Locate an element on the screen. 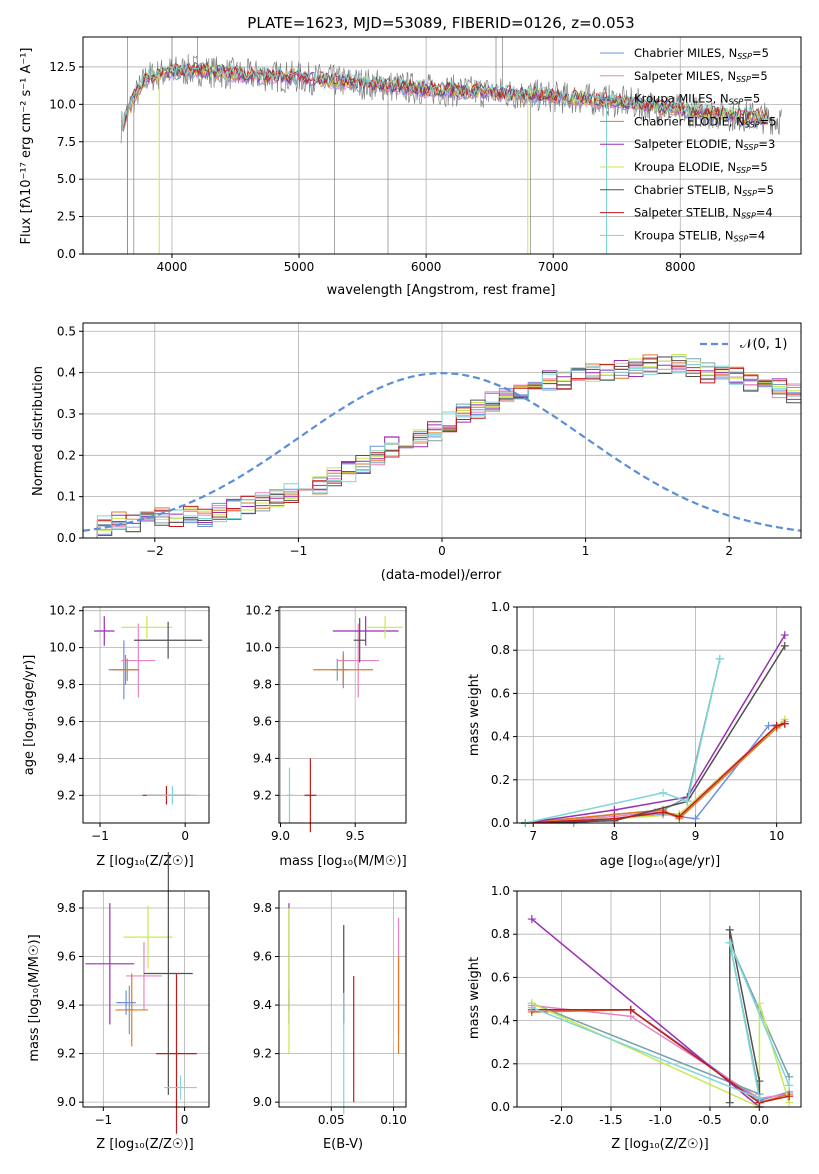 The width and height of the screenshot is (819, 1174). hist-ytick-label: 0.3 is located at coordinates (66, 414).